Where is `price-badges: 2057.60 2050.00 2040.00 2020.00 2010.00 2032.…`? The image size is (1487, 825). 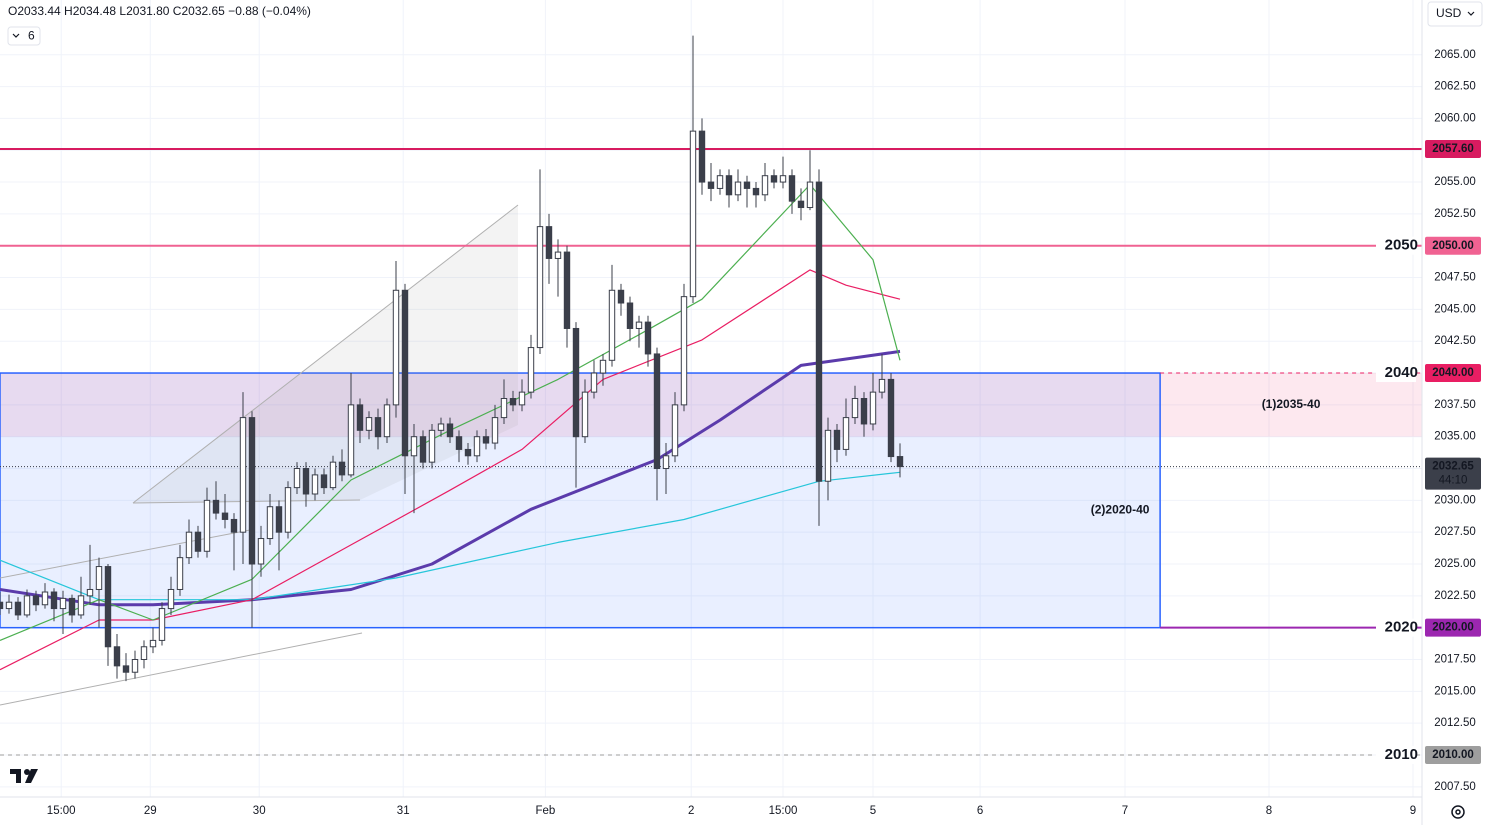
price-badges: 2057.60 2050.00 2040.00 2020.00 2010.00 2032.… is located at coordinates (1453, 451).